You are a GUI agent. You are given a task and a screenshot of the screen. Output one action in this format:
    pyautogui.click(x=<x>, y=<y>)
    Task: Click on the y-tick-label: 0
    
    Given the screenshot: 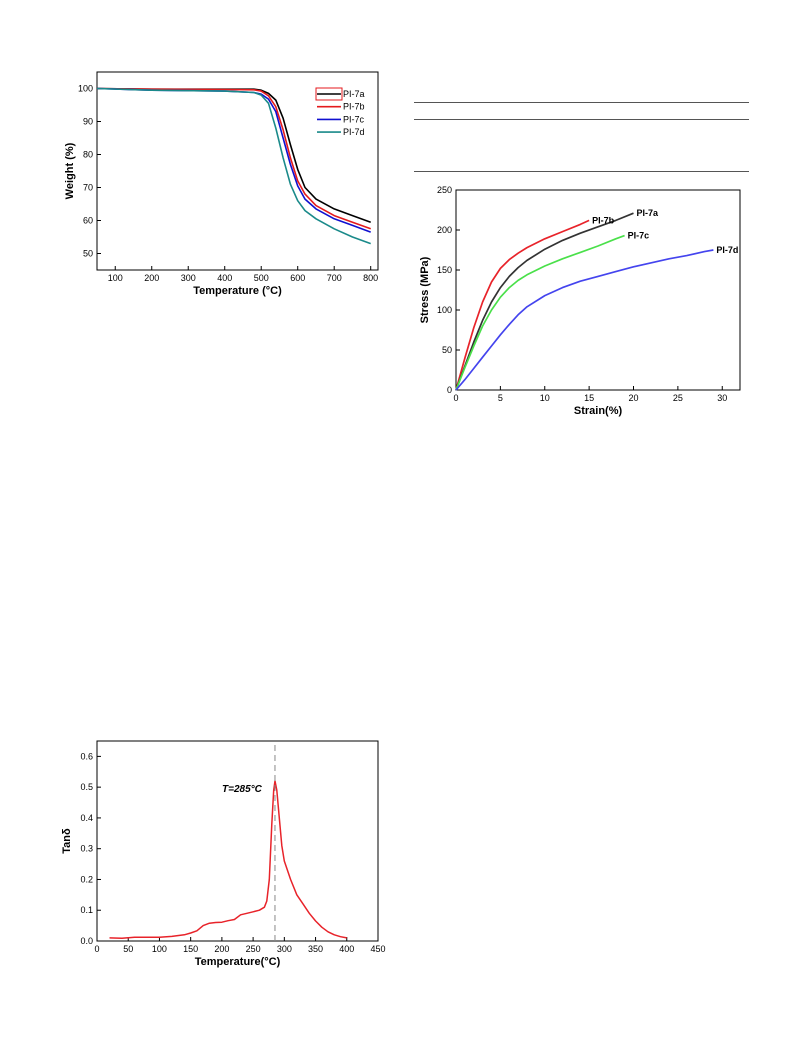 What is the action you would take?
    pyautogui.click(x=449, y=390)
    